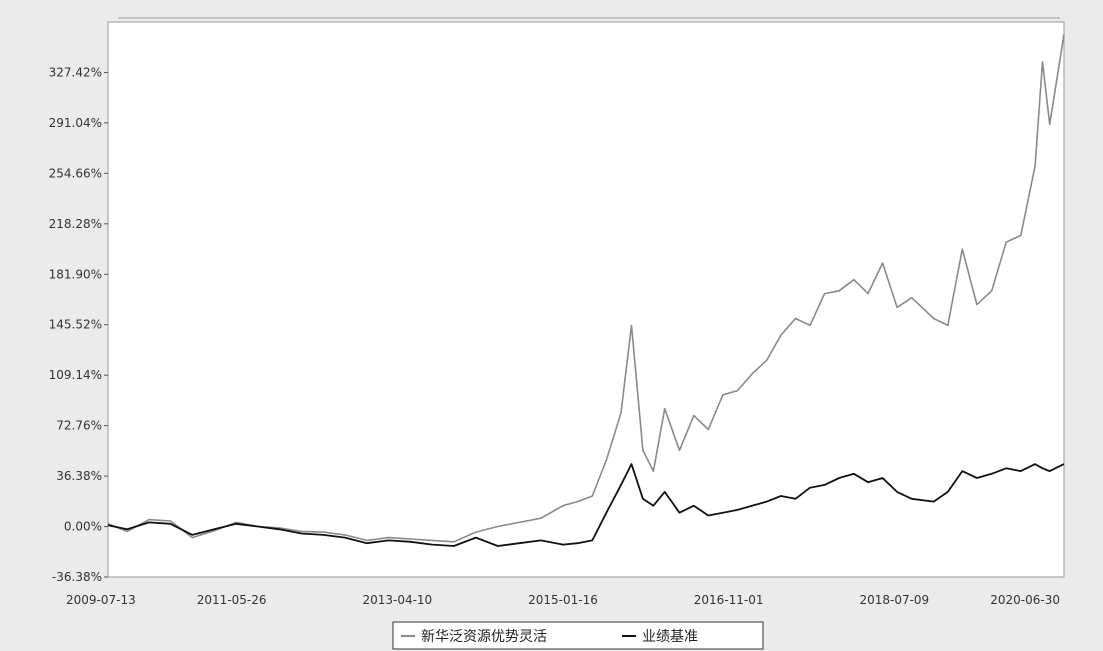  Describe the element at coordinates (79, 476) in the screenshot. I see `y-tick-label: 36.38%` at that location.